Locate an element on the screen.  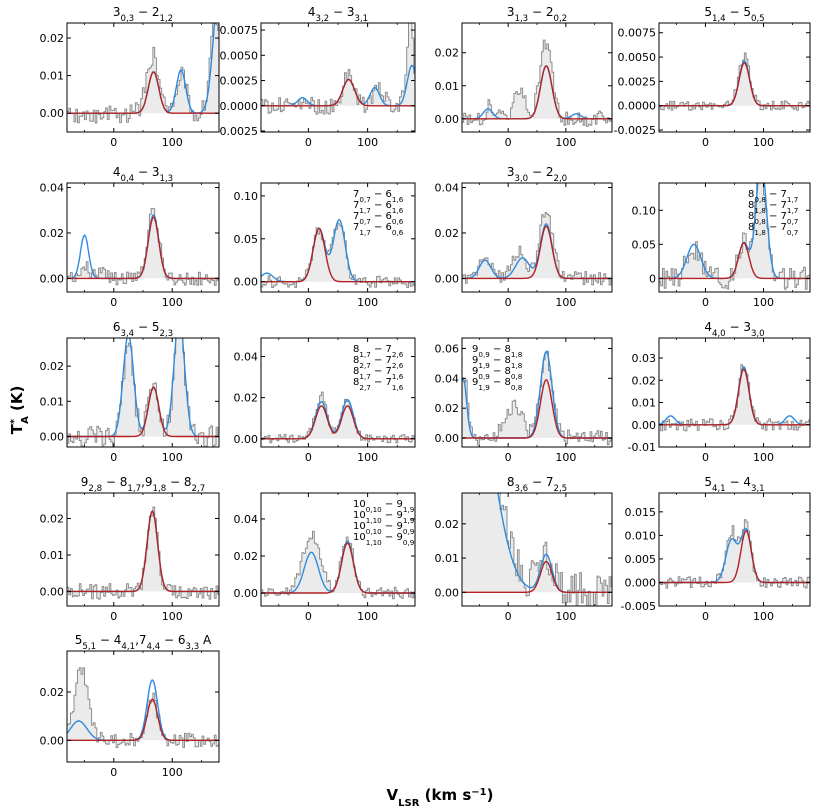
y-tick-label: 0.0025 is located at coordinates (637, 81).